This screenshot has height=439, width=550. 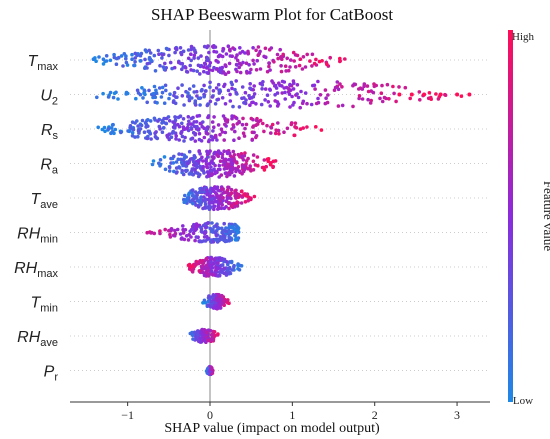 What do you see at coordinates (210, 415) in the screenshot?
I see `x-tick-label: 0` at bounding box center [210, 415].